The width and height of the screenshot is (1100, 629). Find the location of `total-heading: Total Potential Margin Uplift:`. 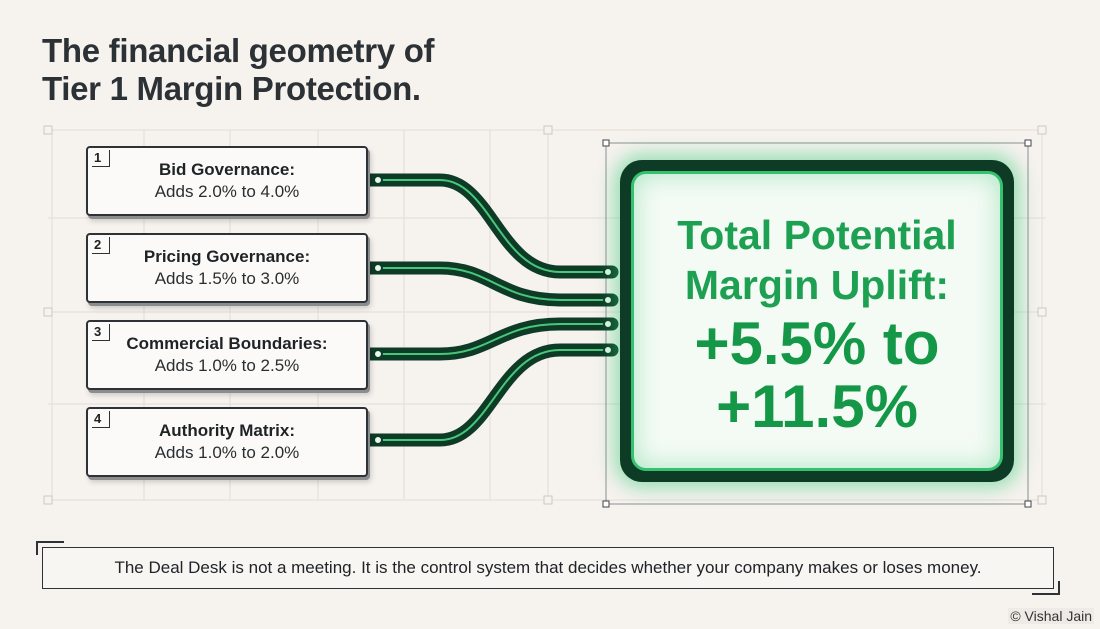

total-heading: Total Potential Margin Uplift: is located at coordinates (817, 260).